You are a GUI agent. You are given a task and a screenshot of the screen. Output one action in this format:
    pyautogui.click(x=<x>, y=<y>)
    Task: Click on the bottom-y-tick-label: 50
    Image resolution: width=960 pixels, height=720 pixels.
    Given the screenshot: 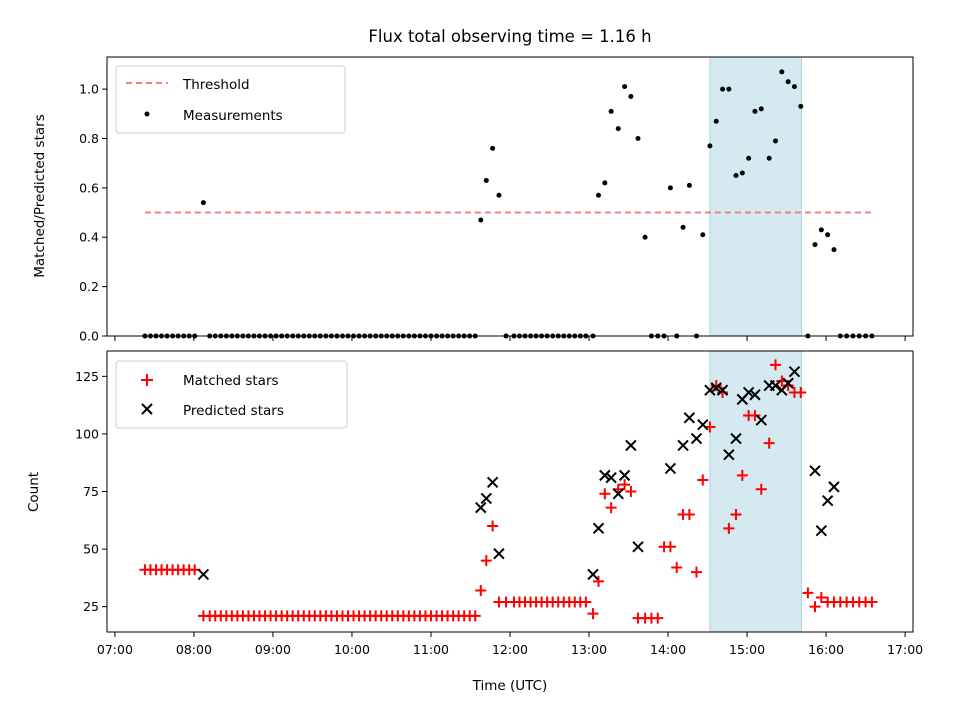 What is the action you would take?
    pyautogui.click(x=91, y=549)
    